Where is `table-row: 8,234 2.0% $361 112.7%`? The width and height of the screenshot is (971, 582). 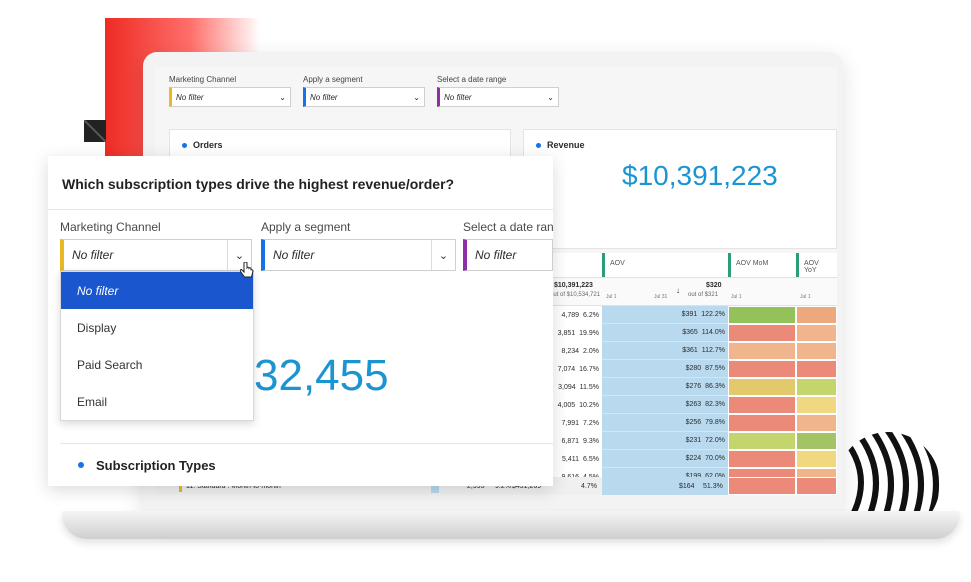 table-row: 8,234 2.0% $361 112.7% is located at coordinates (693, 351).